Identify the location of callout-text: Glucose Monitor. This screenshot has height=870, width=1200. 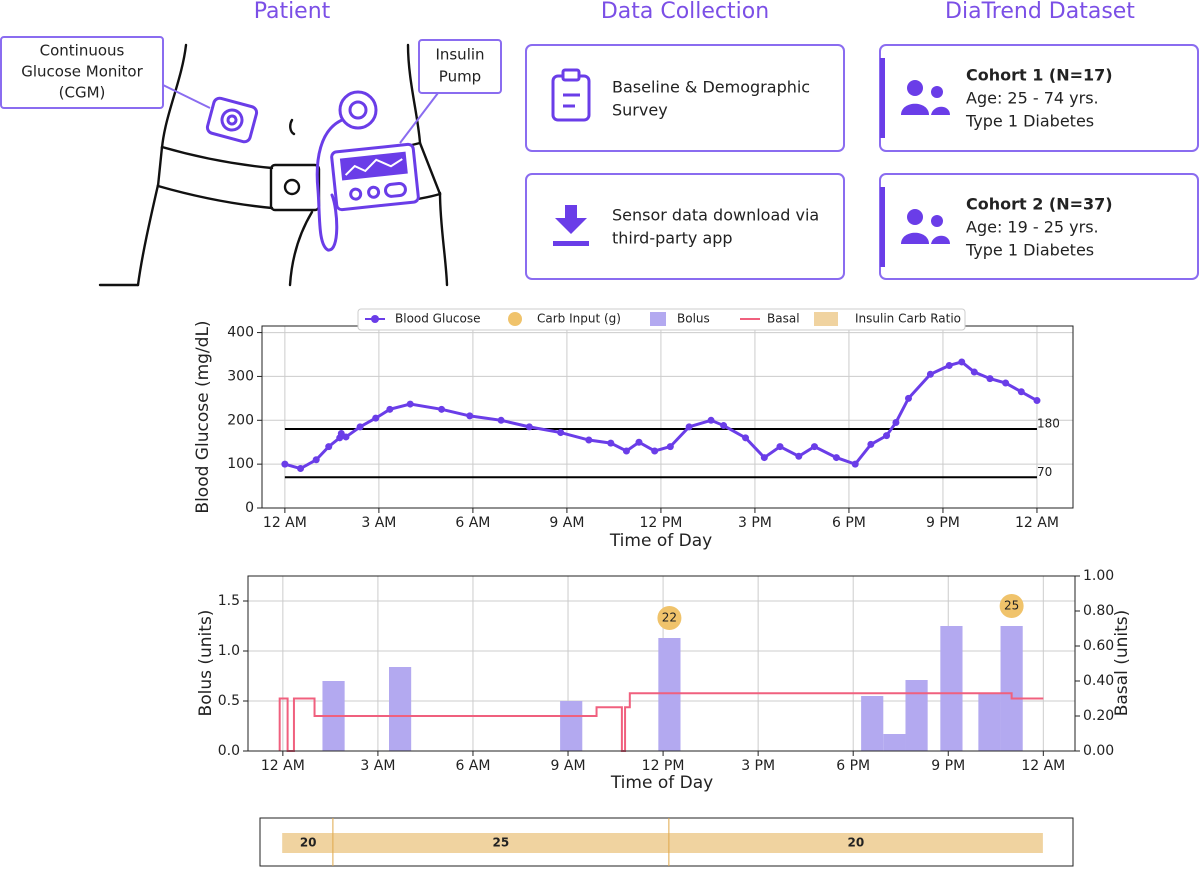
(82, 72).